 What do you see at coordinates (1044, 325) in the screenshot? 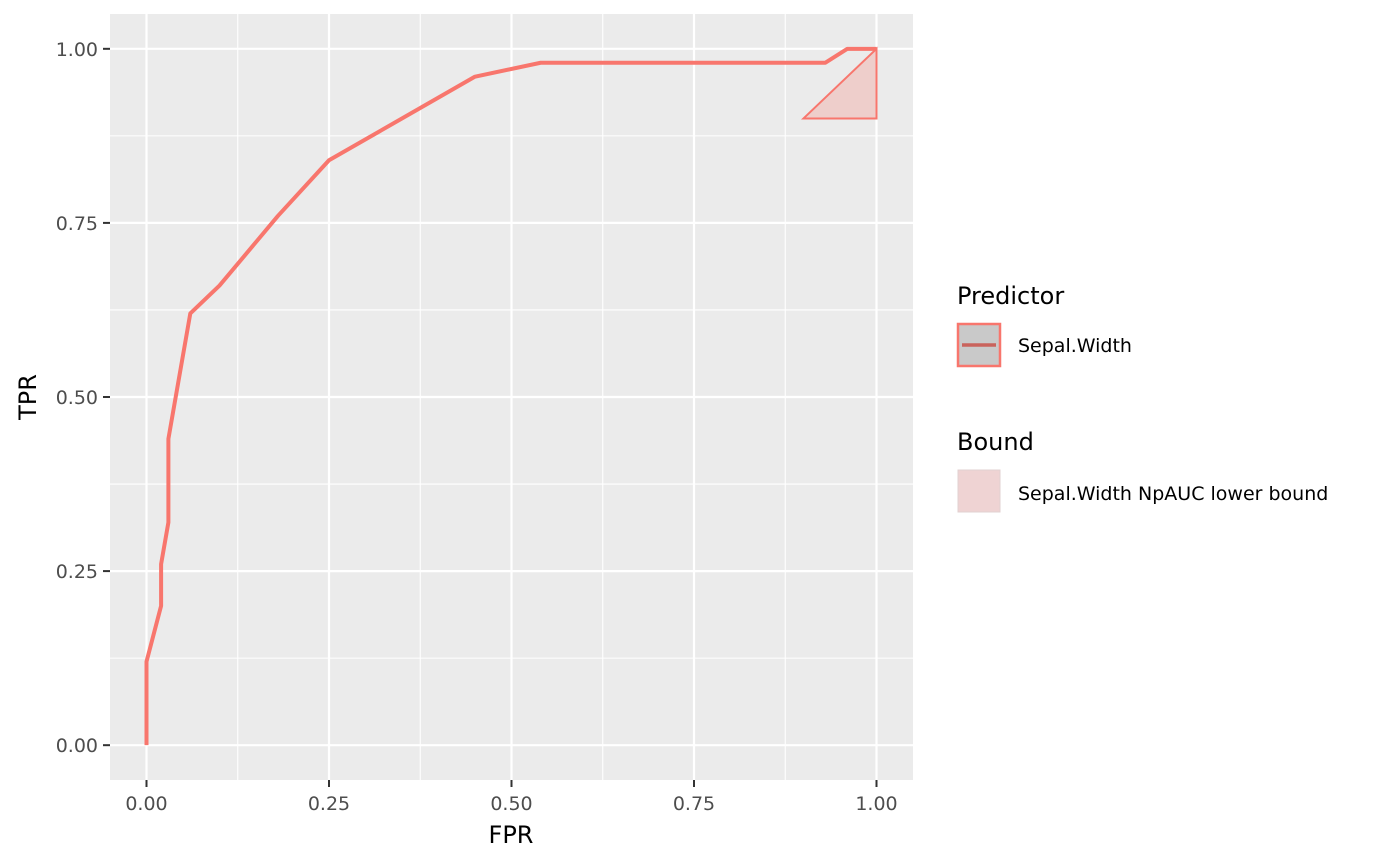
I see `legend-predictor: Predictor Sepal.Width` at bounding box center [1044, 325].